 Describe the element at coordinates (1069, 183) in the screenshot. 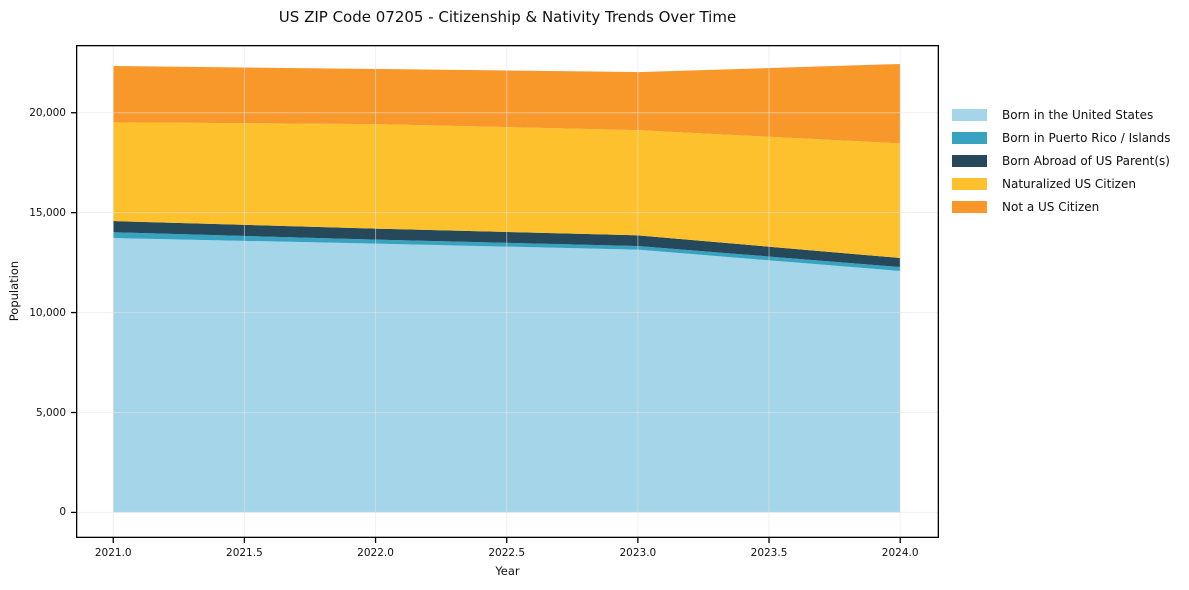

I see `legend-label: Naturalized US Citizen` at that location.